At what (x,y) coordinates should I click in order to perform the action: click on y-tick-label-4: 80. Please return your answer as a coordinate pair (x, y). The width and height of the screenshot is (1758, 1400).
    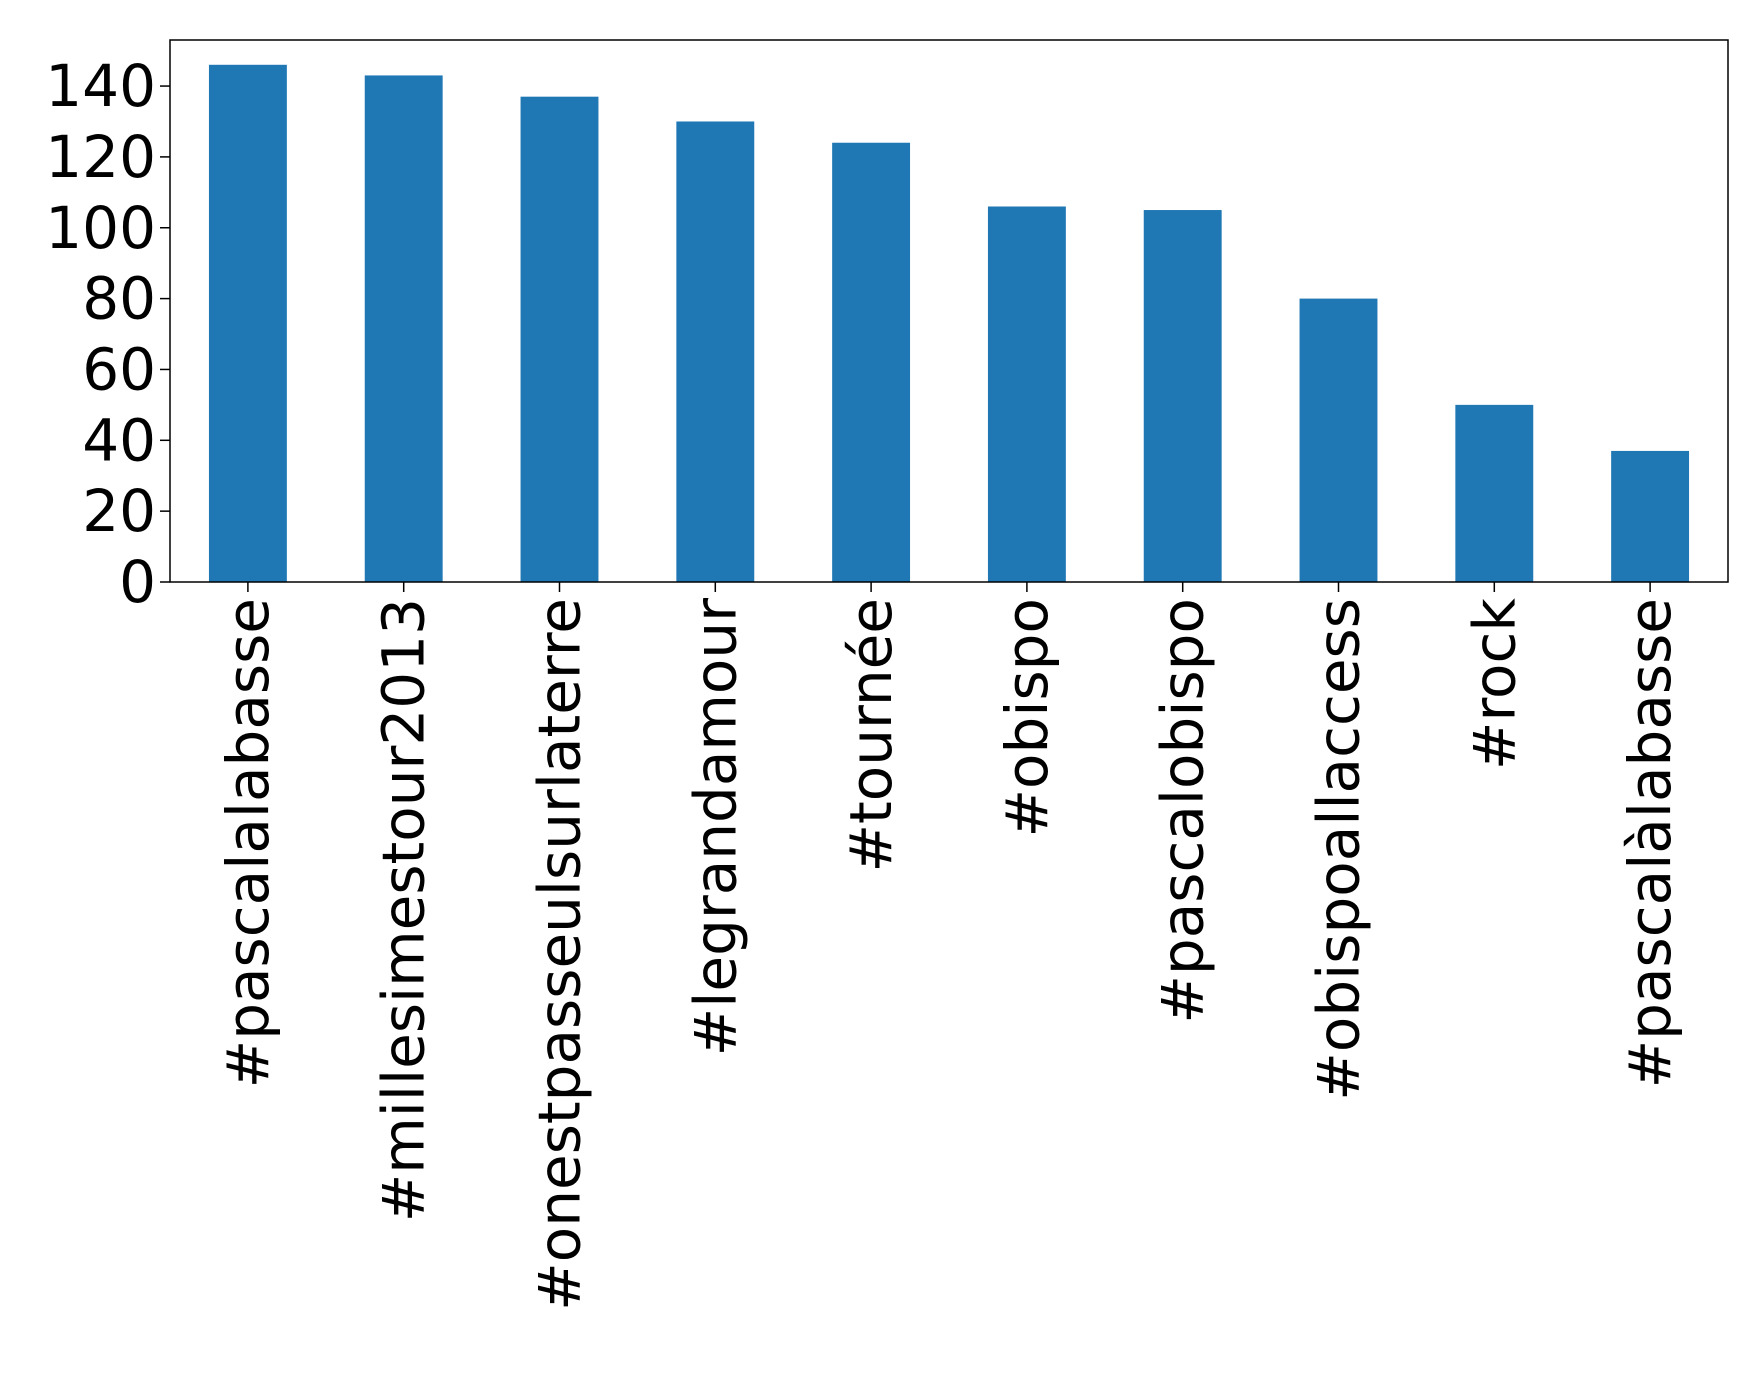
    Looking at the image, I should click on (119, 299).